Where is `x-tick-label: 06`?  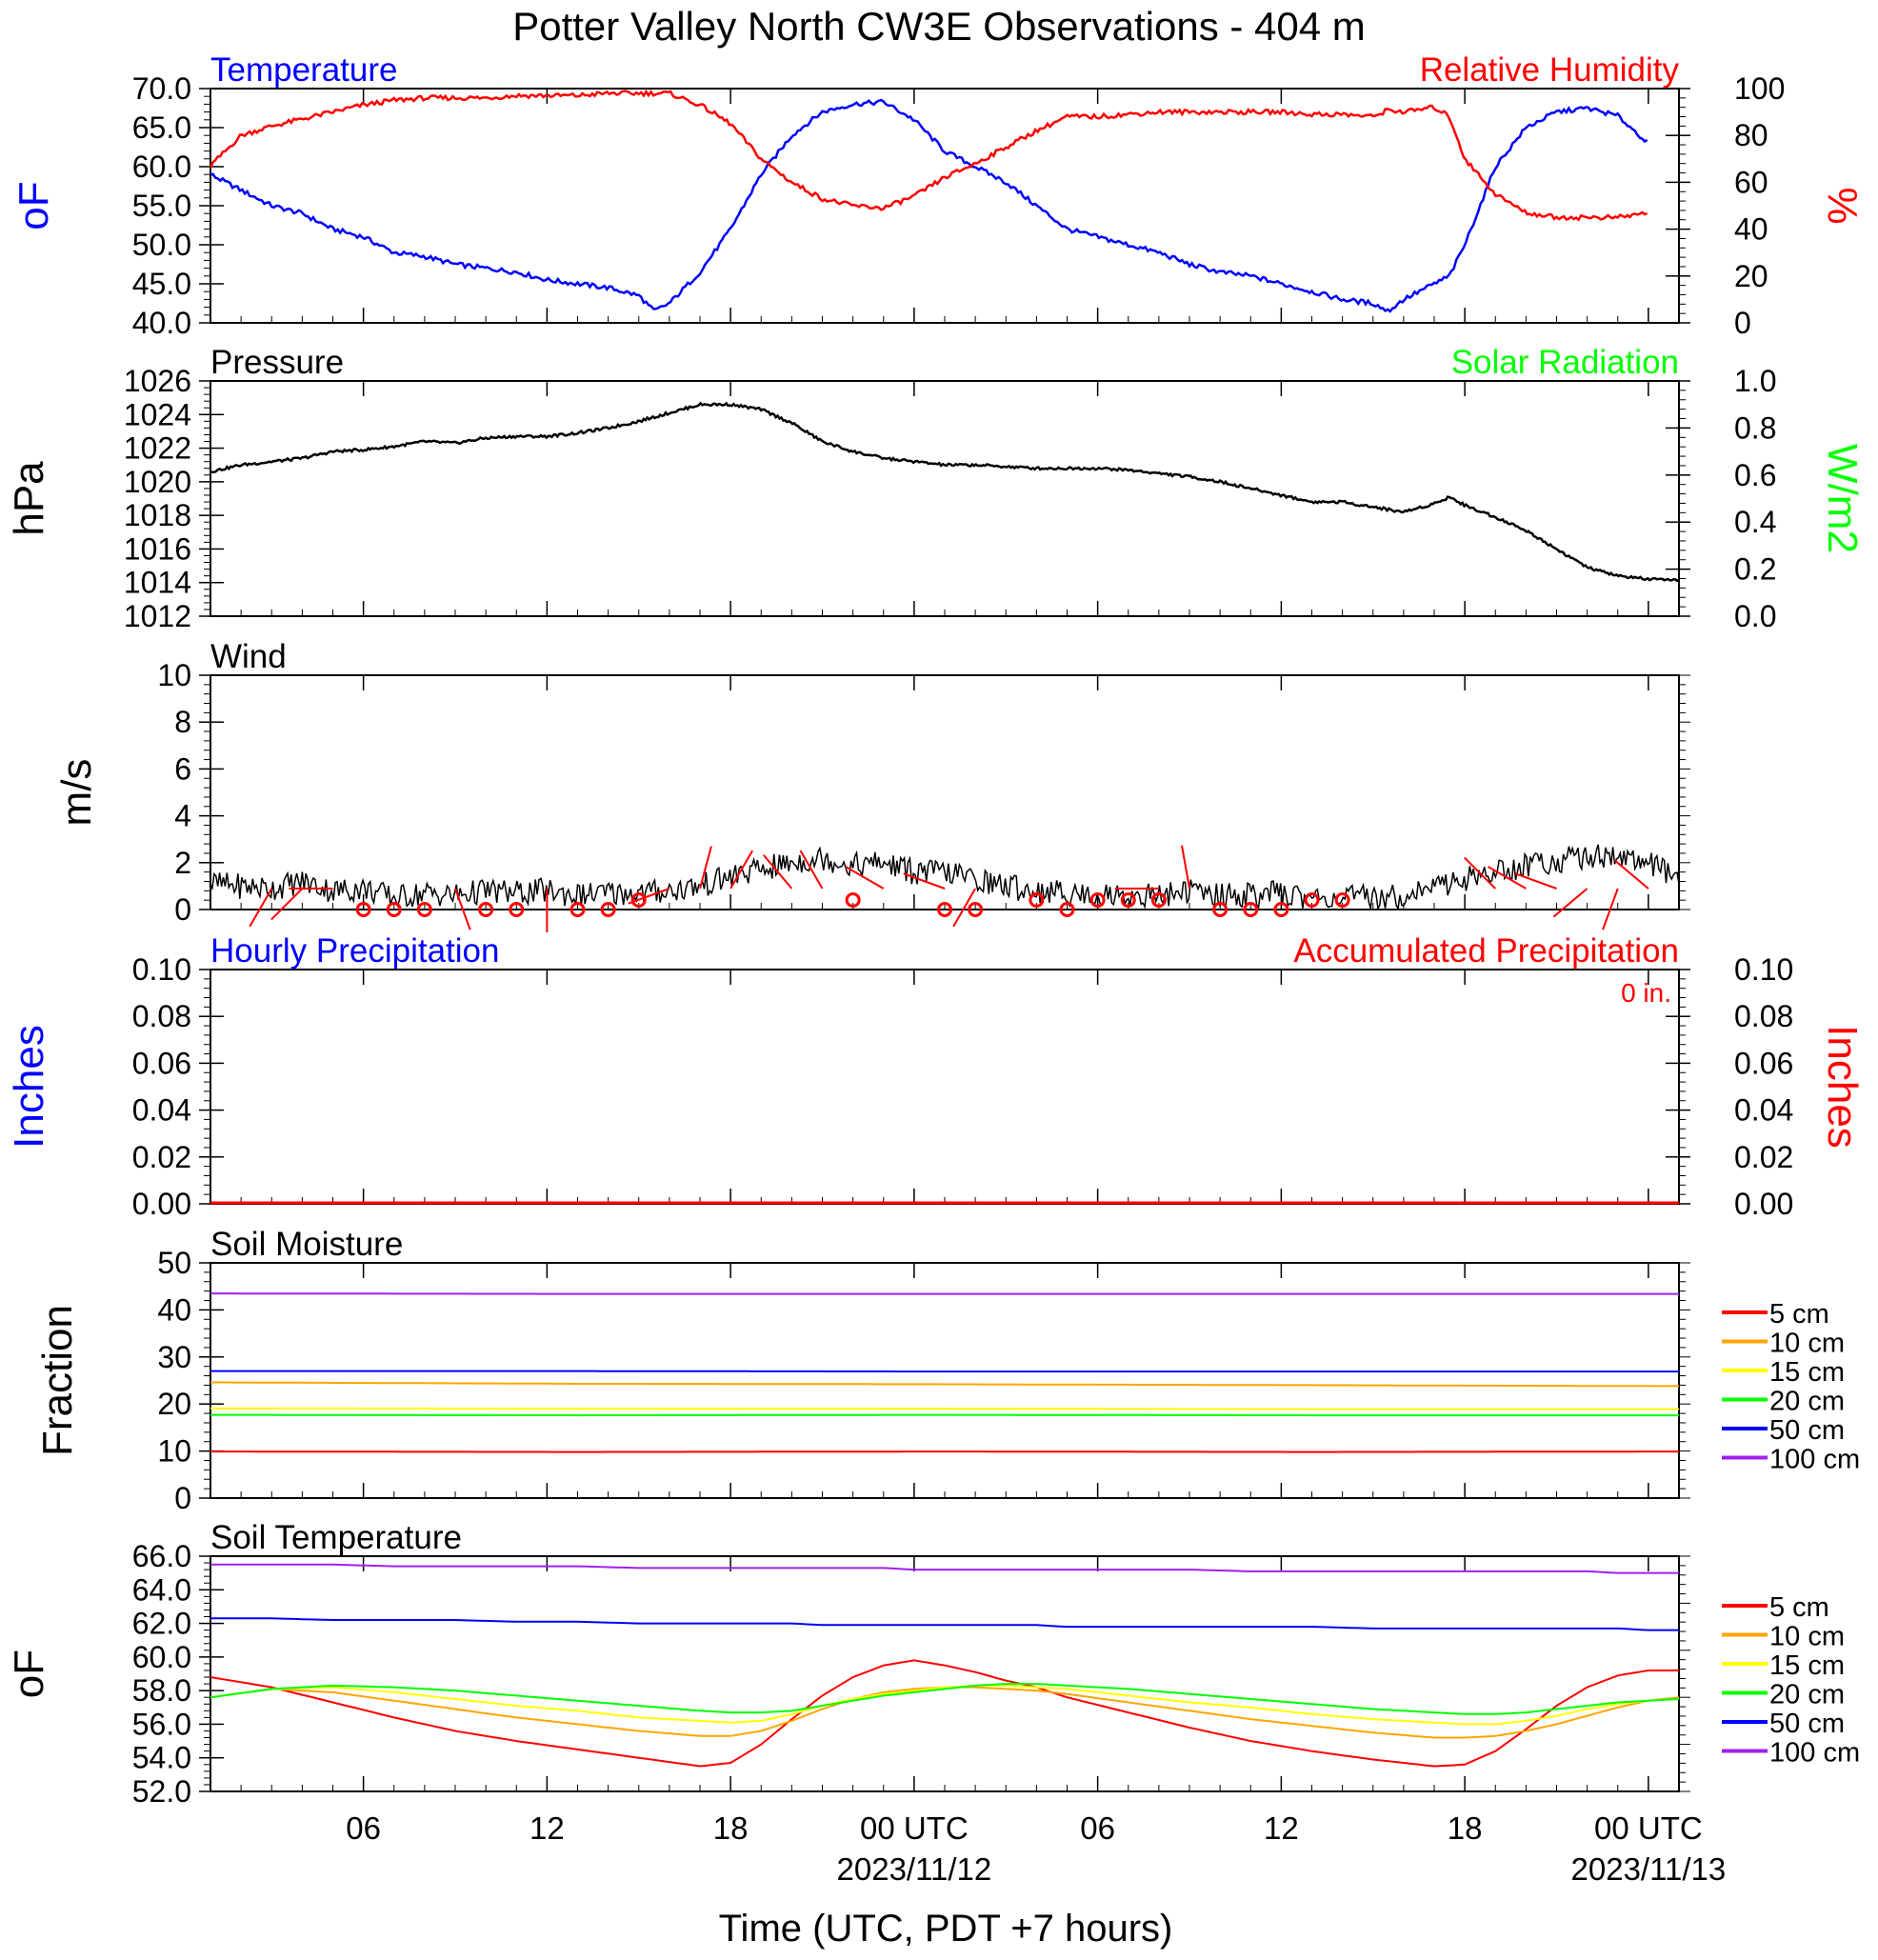
x-tick-label: 06 is located at coordinates (1097, 1828).